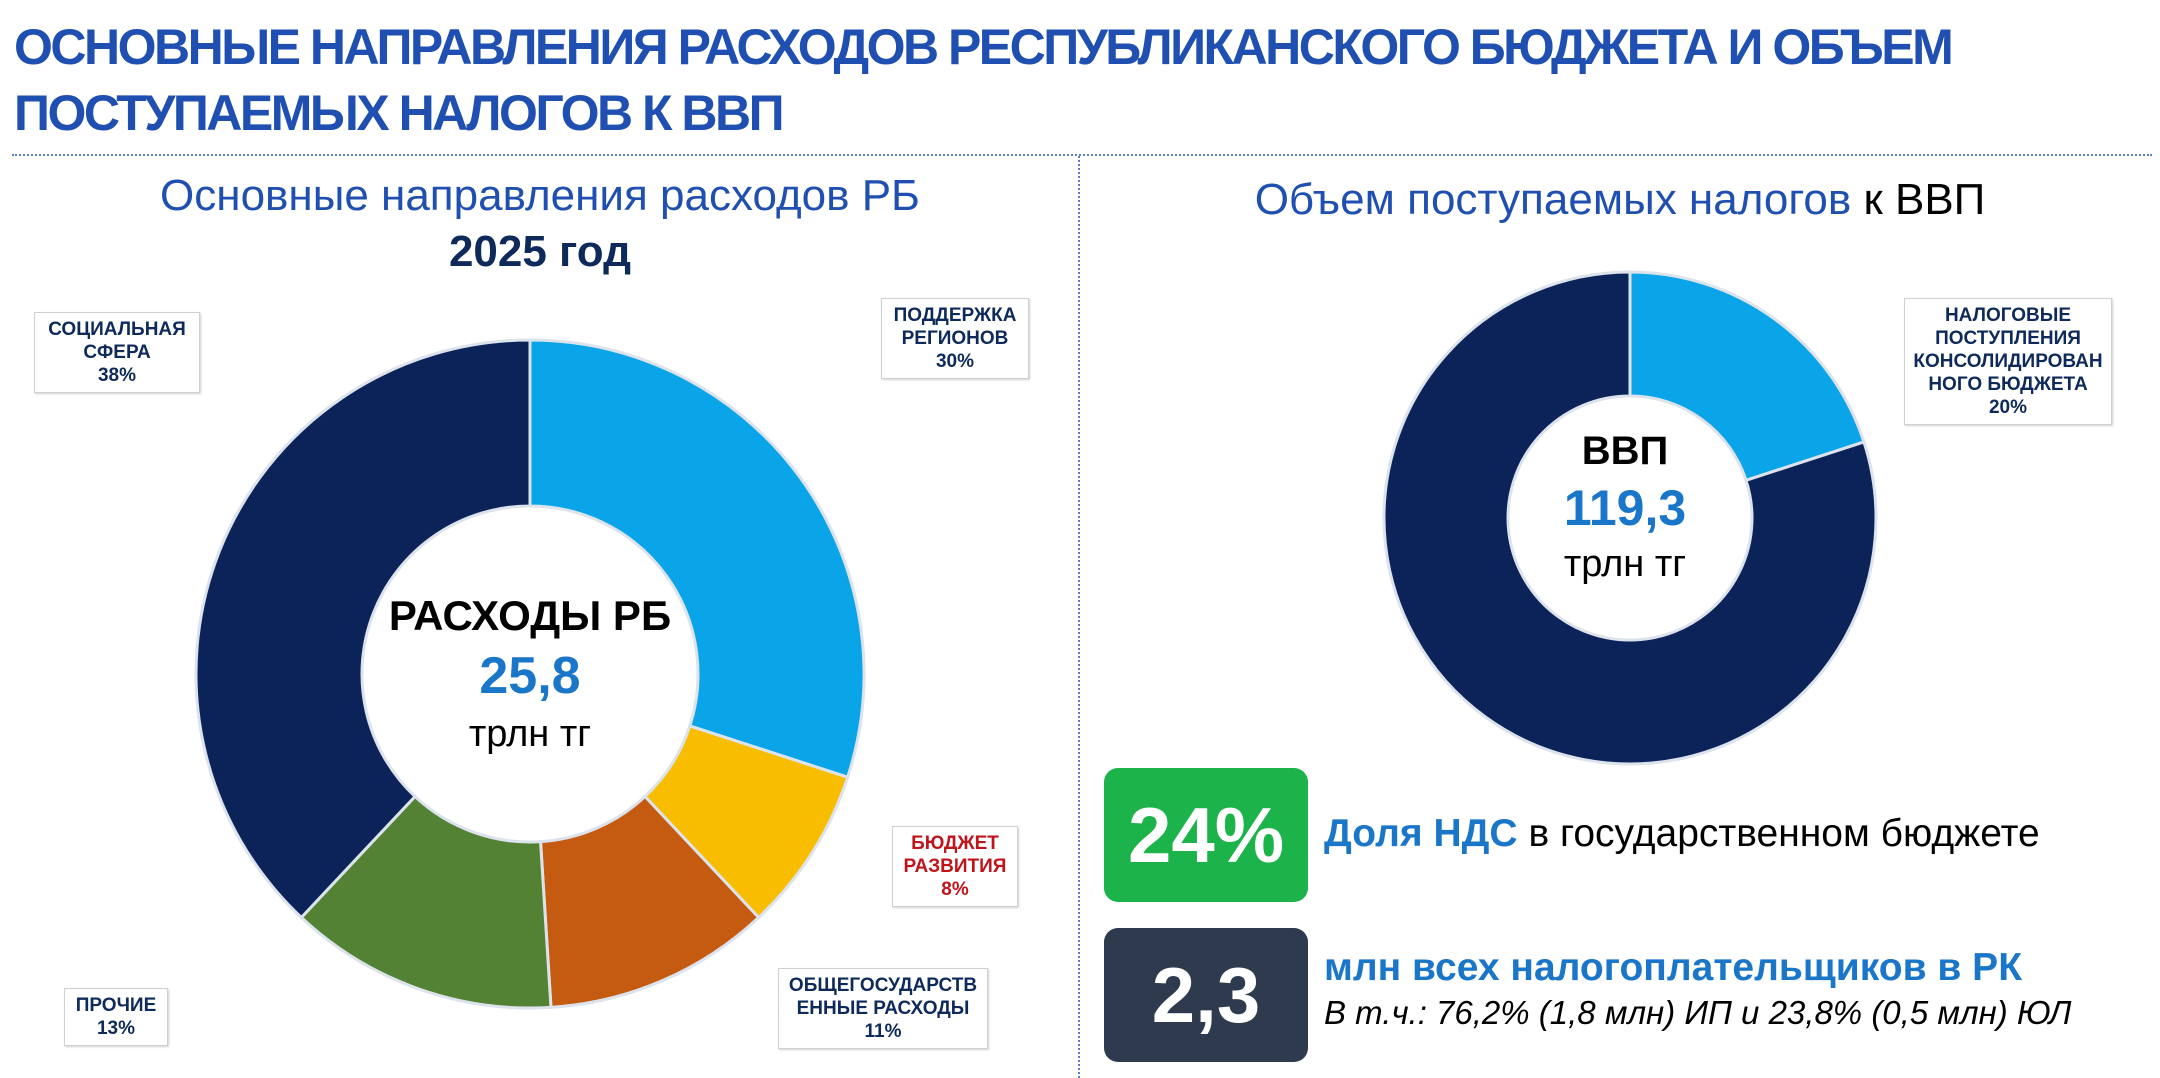 Image resolution: width=2160 pixels, height=1078 pixels. Describe the element at coordinates (955, 361) in the screenshot. I see `callout-regional-support-value: 30%` at that location.